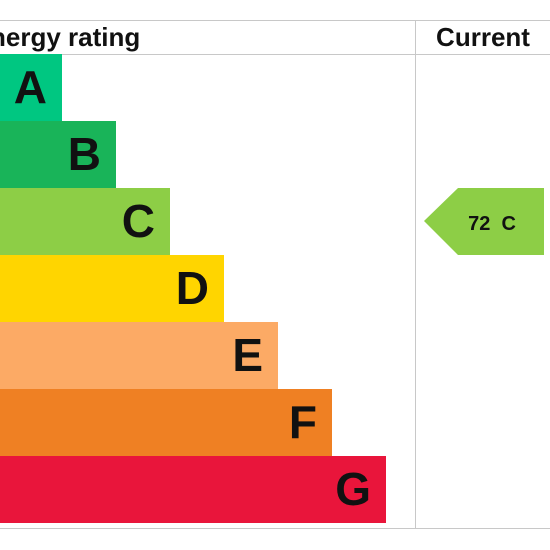  I want to click on bottom-border, so click(275, 528).